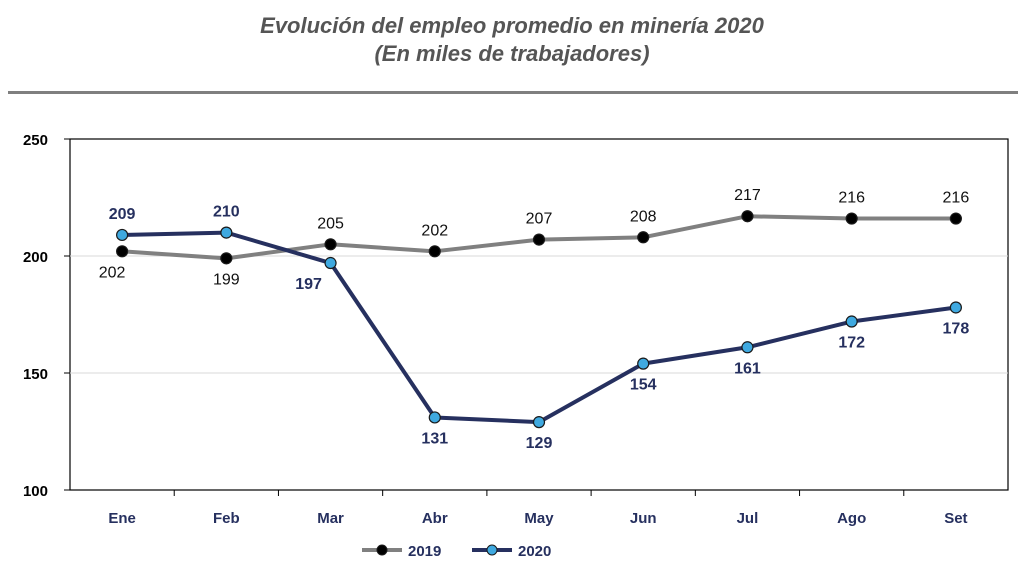 Image resolution: width=1024 pixels, height=572 pixels. What do you see at coordinates (539, 443) in the screenshot?
I see `data-label-2020: 129` at bounding box center [539, 443].